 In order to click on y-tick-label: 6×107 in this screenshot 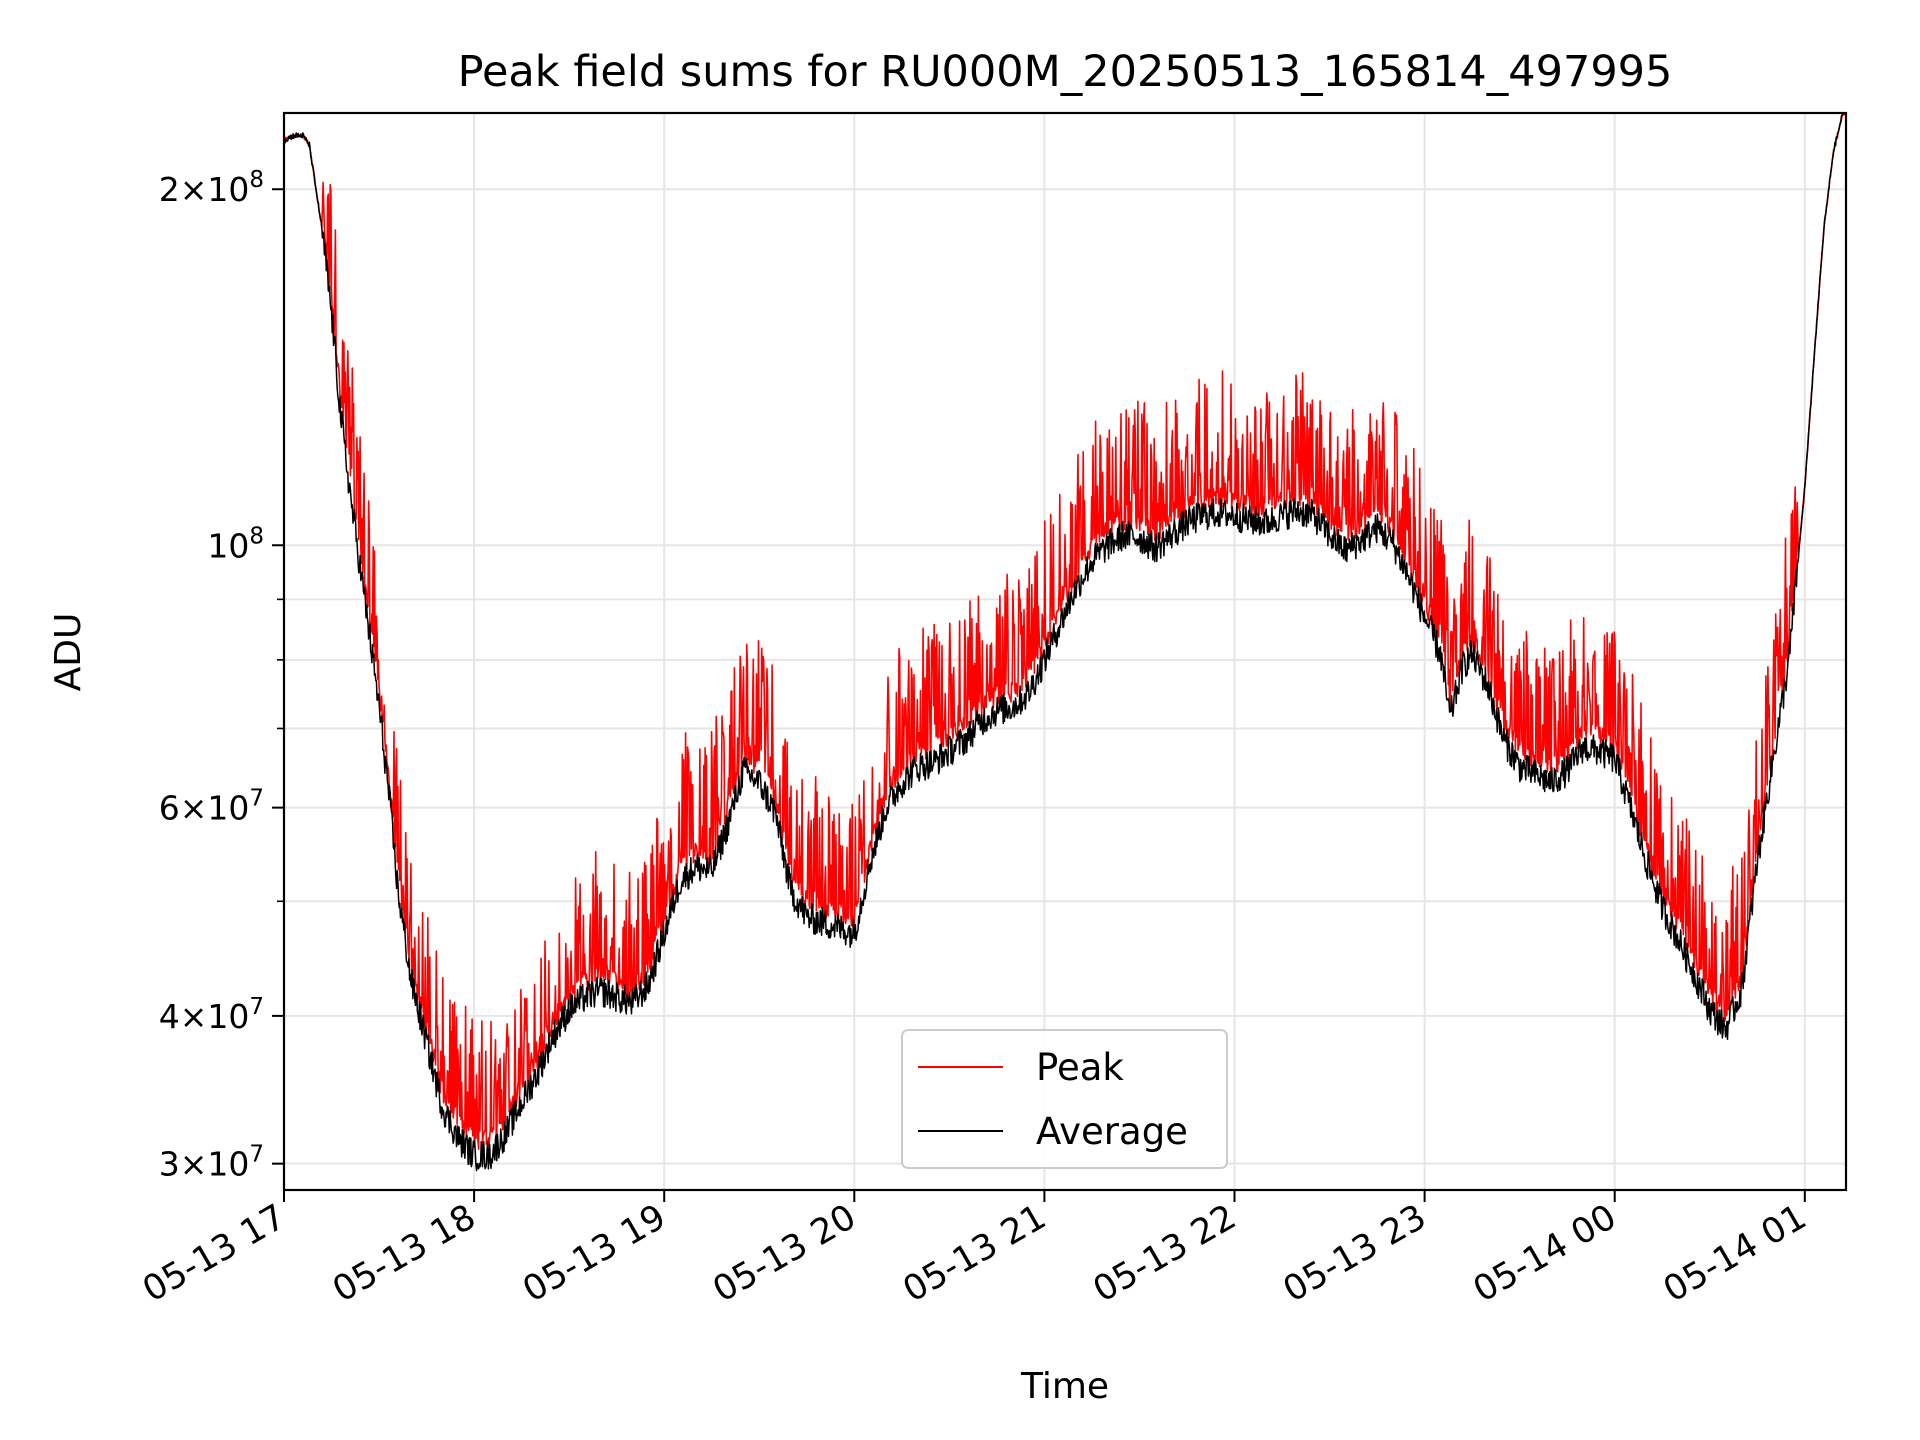, I will do `click(211, 807)`.